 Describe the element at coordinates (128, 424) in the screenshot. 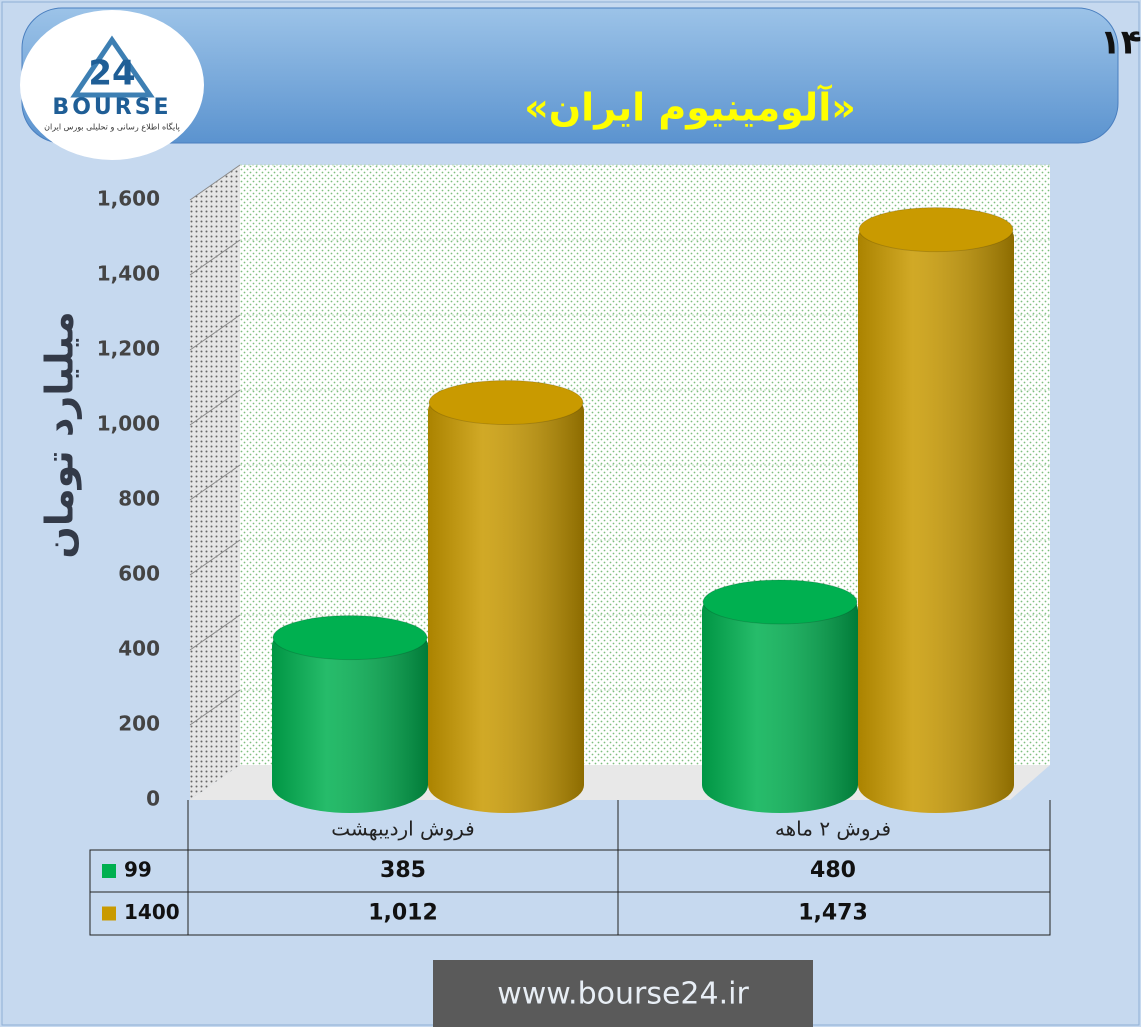

I see `y-tick-label: 1,000` at that location.